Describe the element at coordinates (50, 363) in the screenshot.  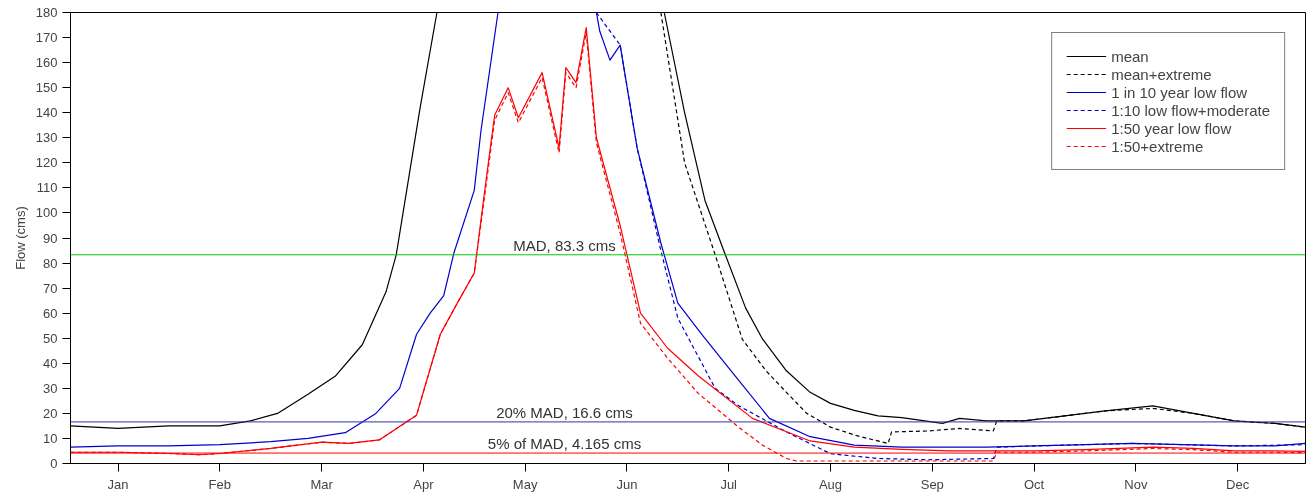
I see `y-tick-label: 40` at that location.